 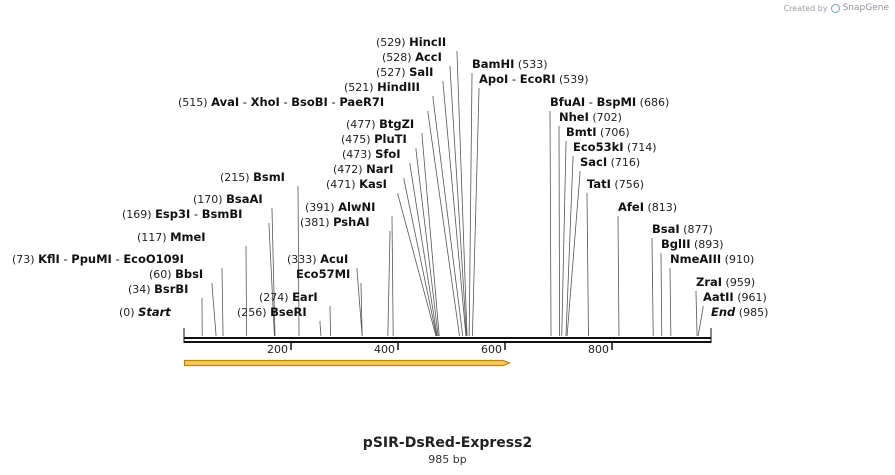 I want to click on enzyme-label-bsrbi: (34) BsrBI, so click(x=158, y=289).